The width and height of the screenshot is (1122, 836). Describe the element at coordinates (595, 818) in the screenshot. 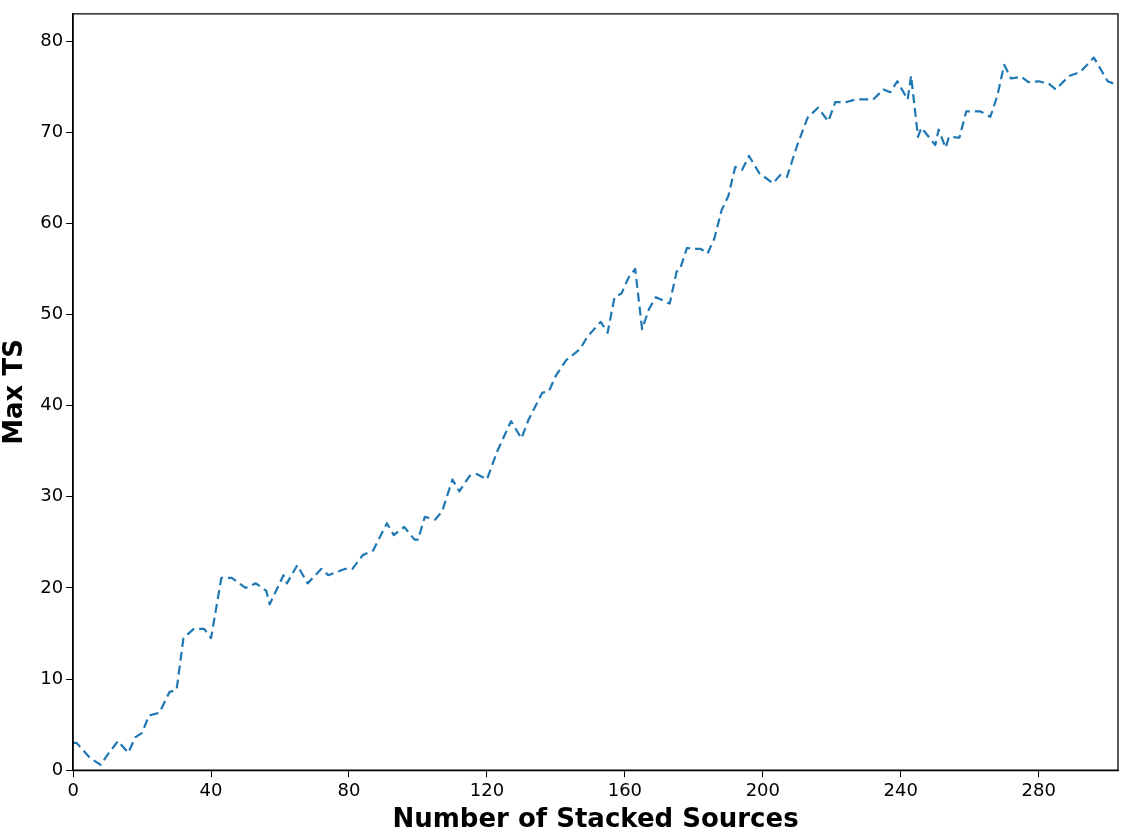

I see `x-axis-title: Number of Stacked Sources` at that location.